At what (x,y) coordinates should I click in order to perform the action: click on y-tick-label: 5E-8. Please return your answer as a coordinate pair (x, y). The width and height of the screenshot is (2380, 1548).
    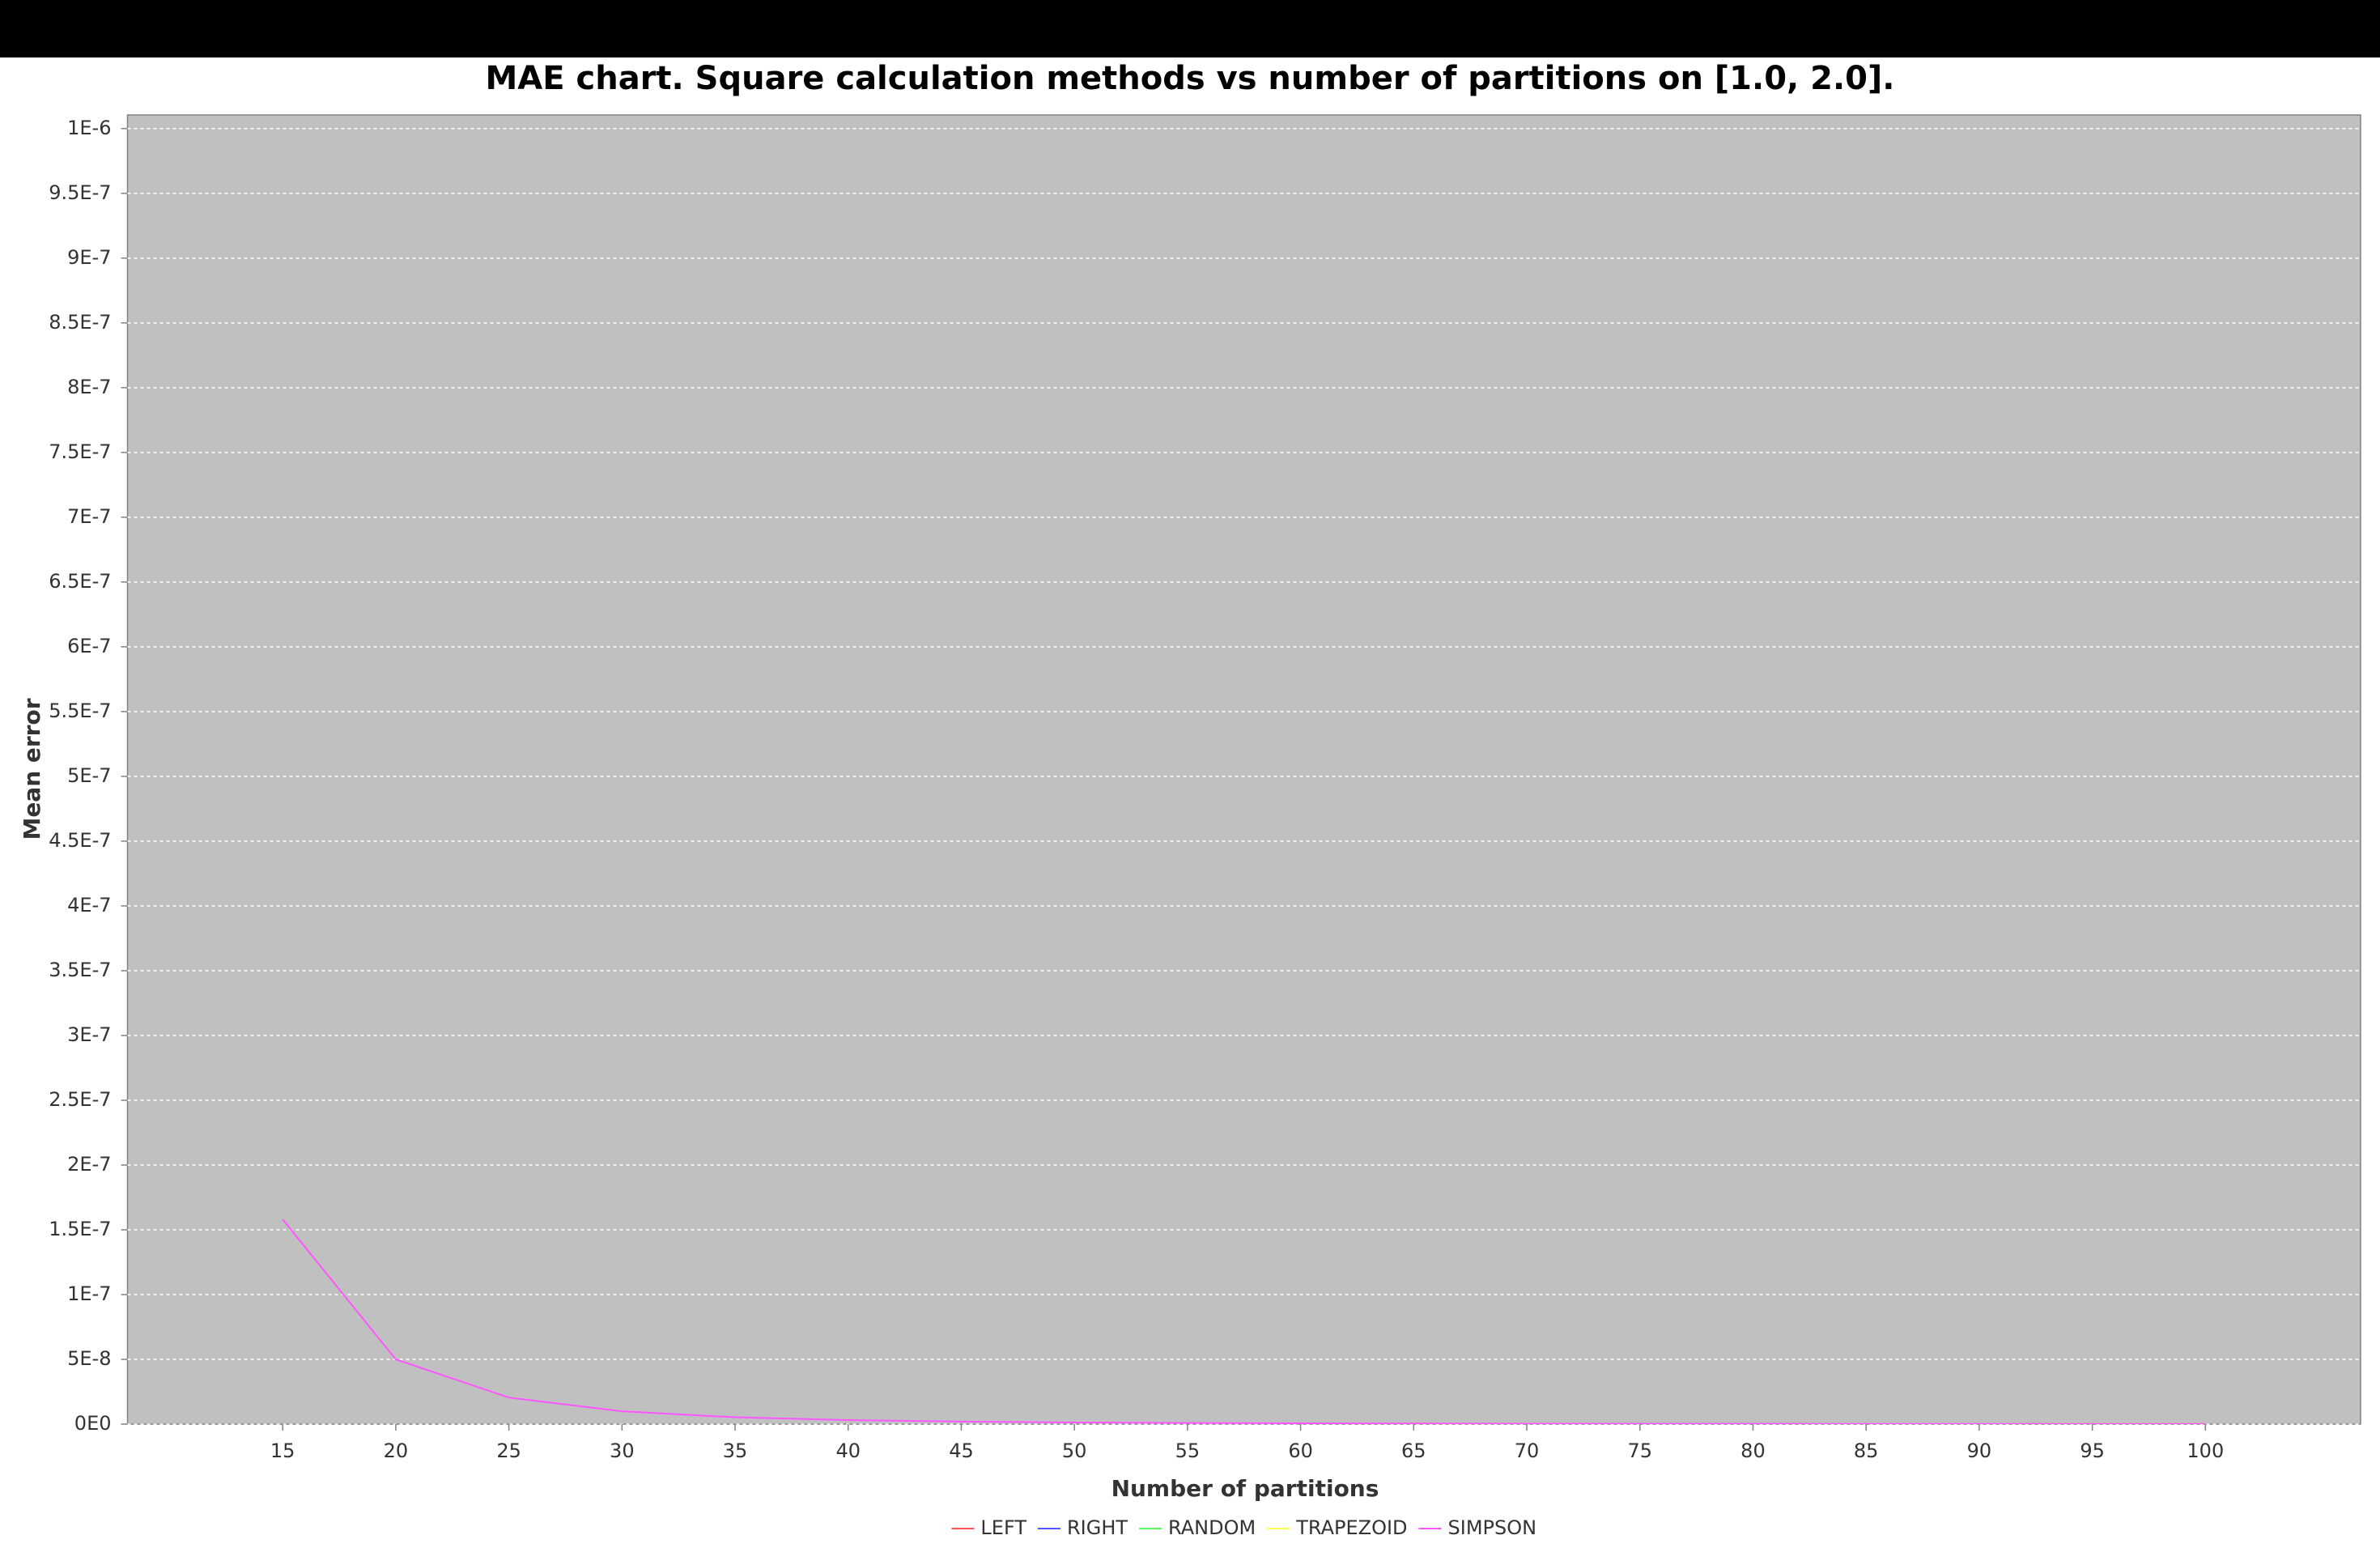
    Looking at the image, I should click on (89, 1358).